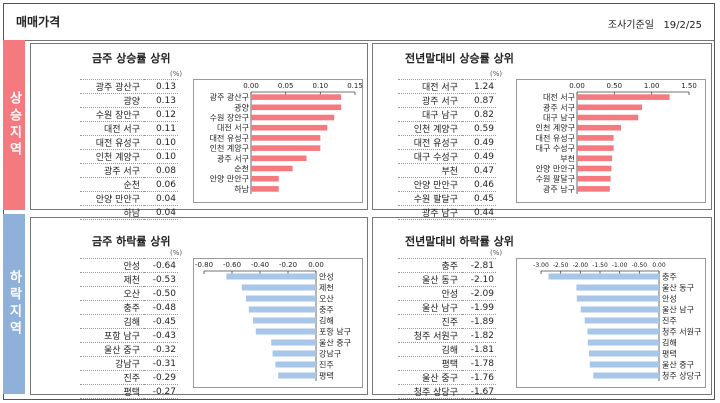  What do you see at coordinates (112, 279) in the screenshot?
I see `region-name: 제천` at bounding box center [112, 279].